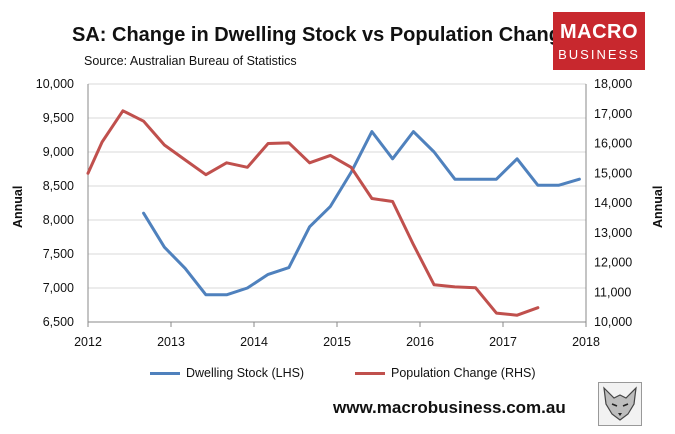 The image size is (675, 434). I want to click on right-tick-label: 12,000, so click(613, 263).